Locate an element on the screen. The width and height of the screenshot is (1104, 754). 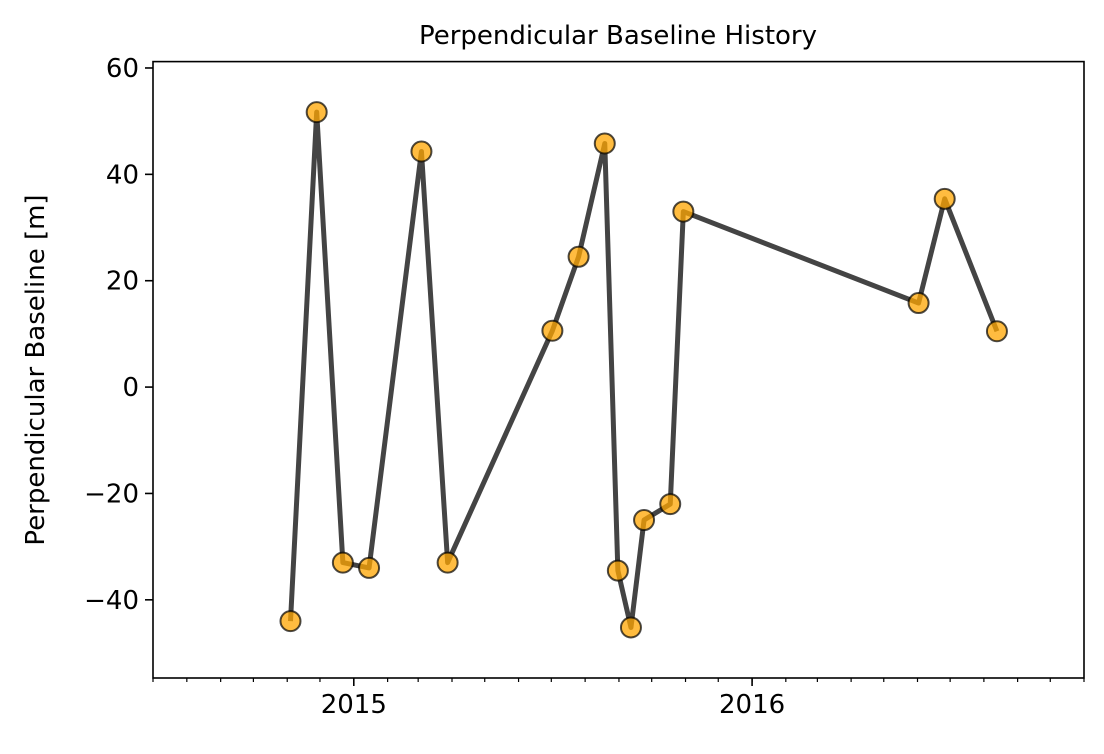
x-tick-label: 2016 is located at coordinates (752, 705).